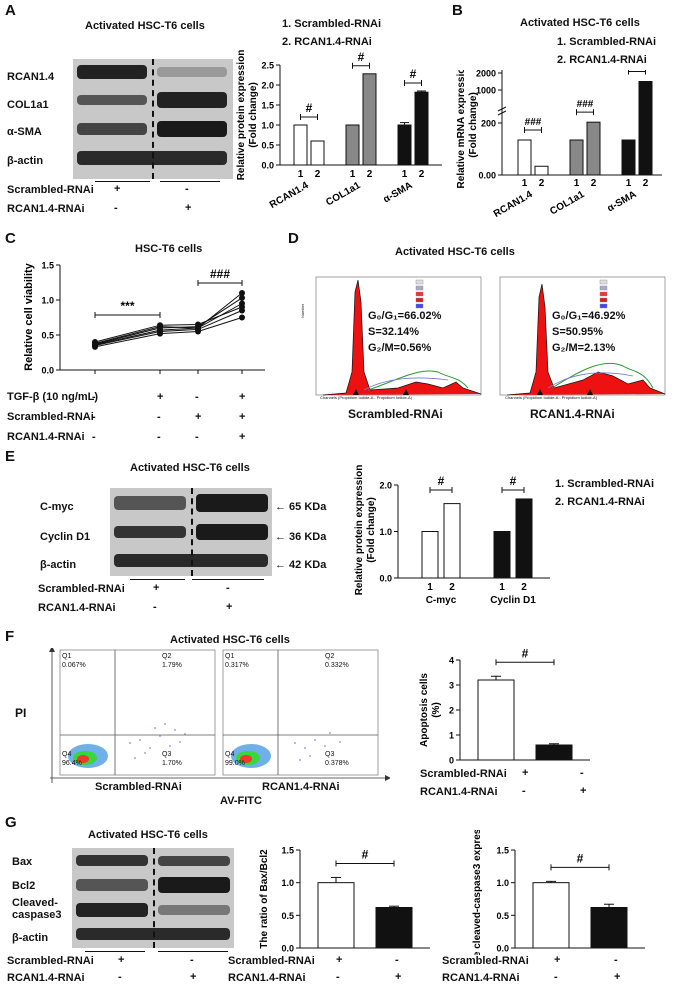 This screenshot has width=673, height=990. What do you see at coordinates (461, 129) in the screenshot?
I see `y-axis-label: Relative mRNA expression` at bounding box center [461, 129].